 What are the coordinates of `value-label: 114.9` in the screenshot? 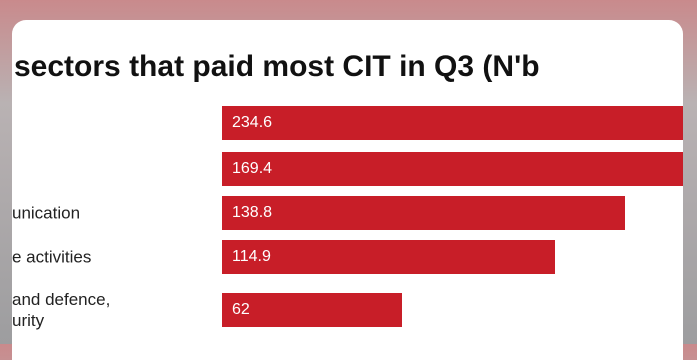 It's located at (251, 256).